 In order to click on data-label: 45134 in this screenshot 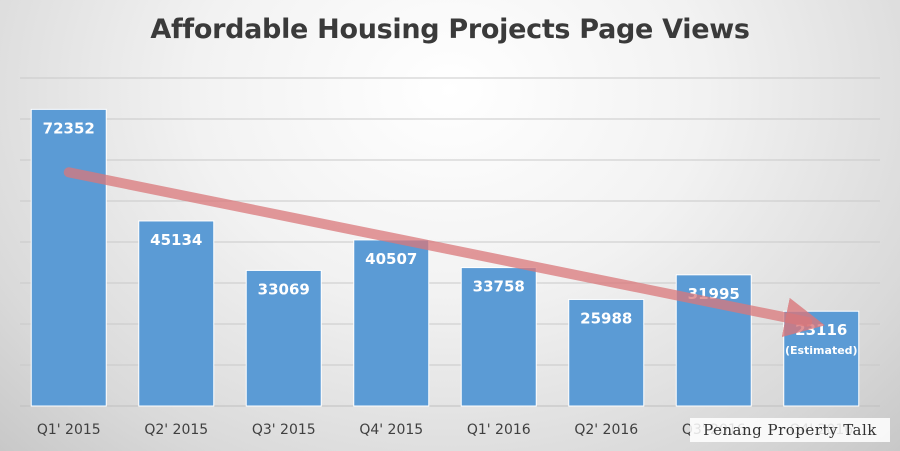, I will do `click(176, 240)`.